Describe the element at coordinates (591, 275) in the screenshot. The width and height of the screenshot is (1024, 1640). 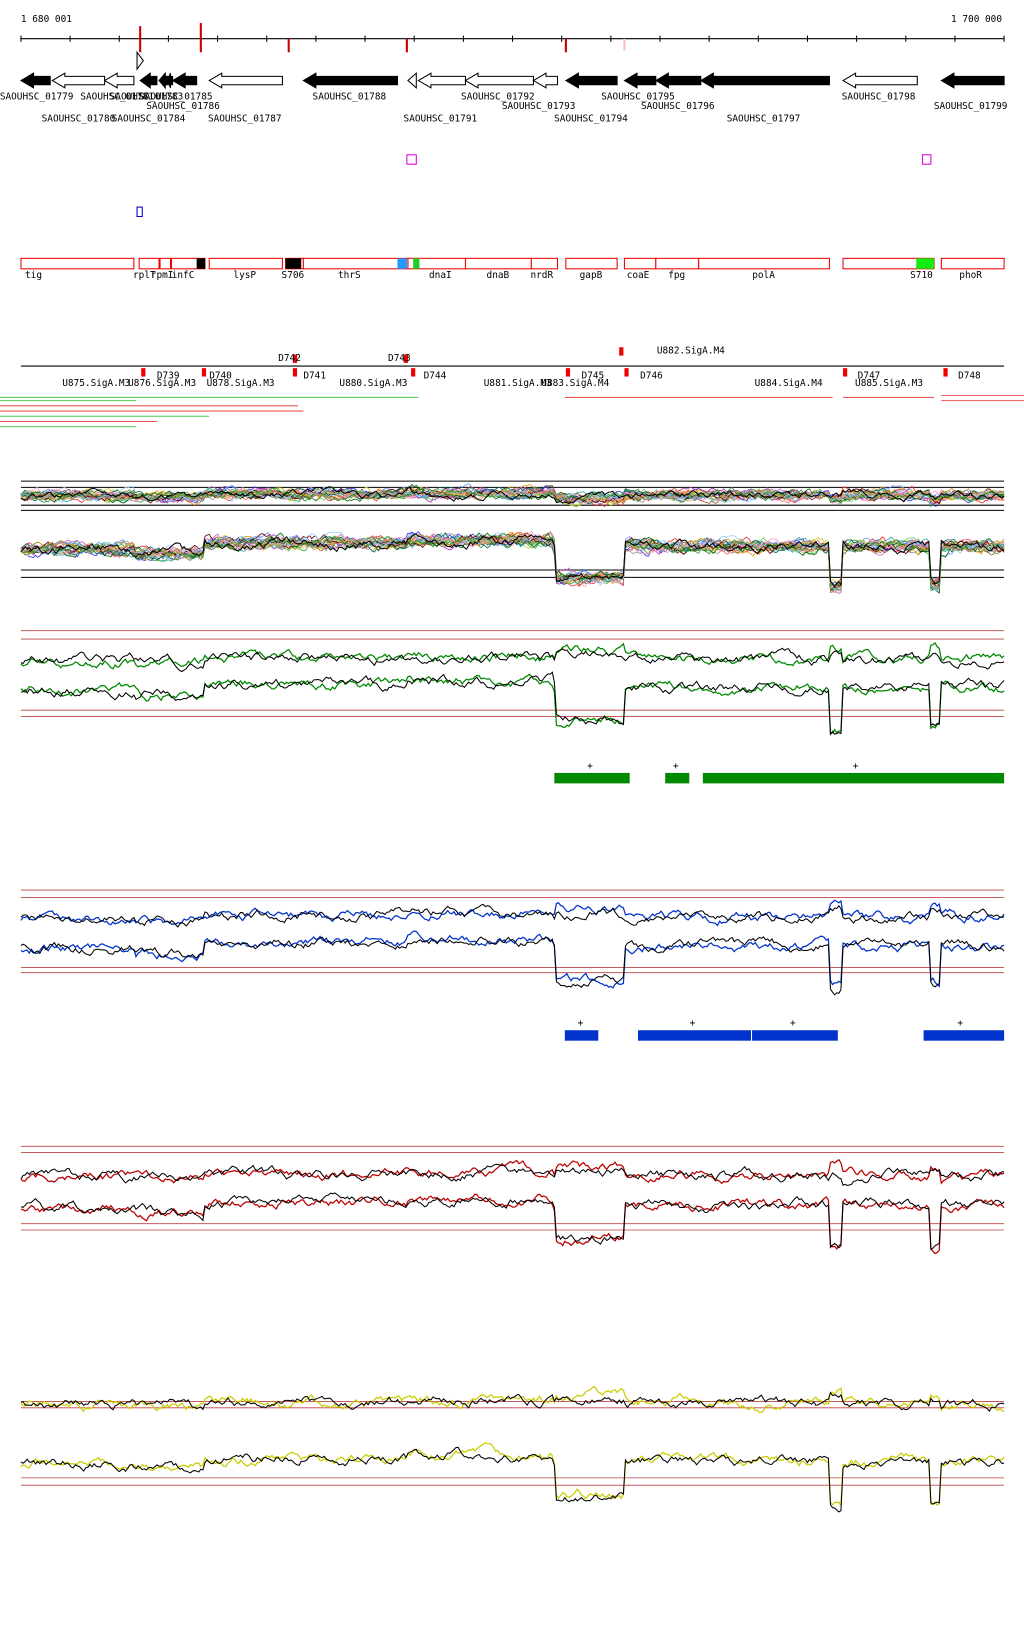
I see `feature-label: gapB` at that location.